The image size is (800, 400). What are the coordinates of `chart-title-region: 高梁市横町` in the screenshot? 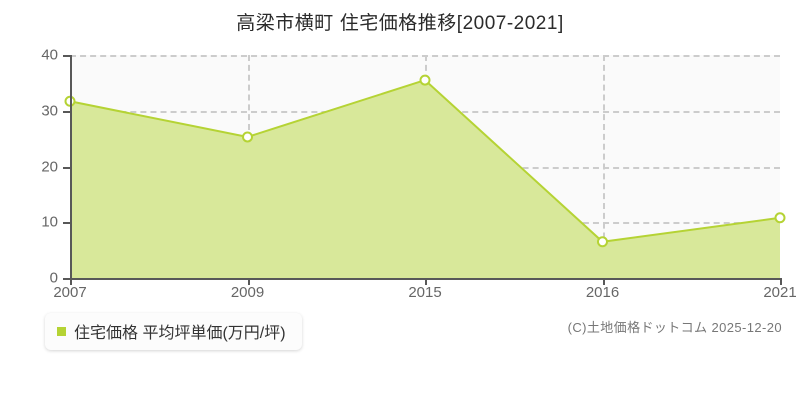 It's located at (285, 23).